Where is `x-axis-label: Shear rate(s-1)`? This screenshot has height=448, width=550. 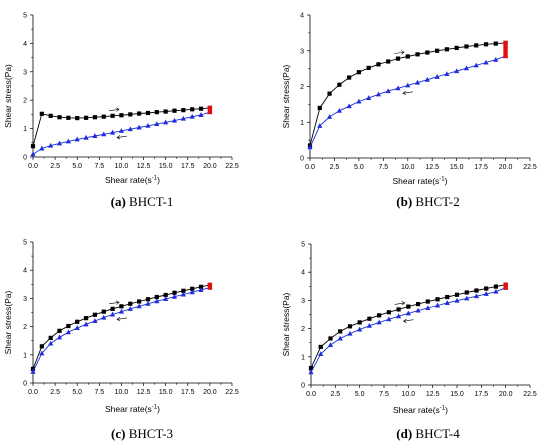
x-axis-label: Shear rate(s-1) is located at coordinates (132, 409).